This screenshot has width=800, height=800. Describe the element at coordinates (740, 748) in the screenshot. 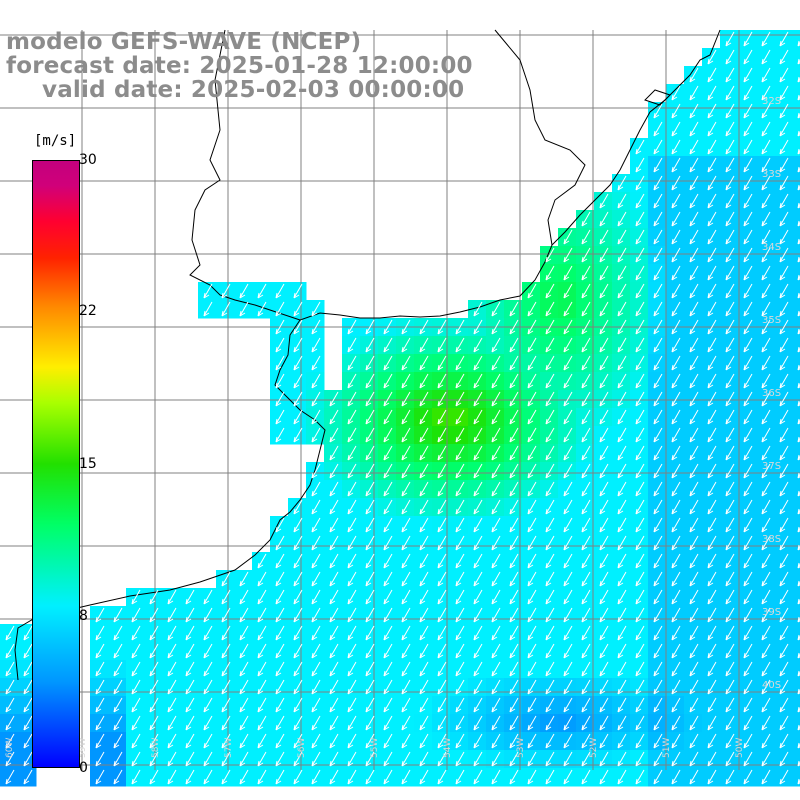

I see `longitude-label-50W: 50W` at that location.